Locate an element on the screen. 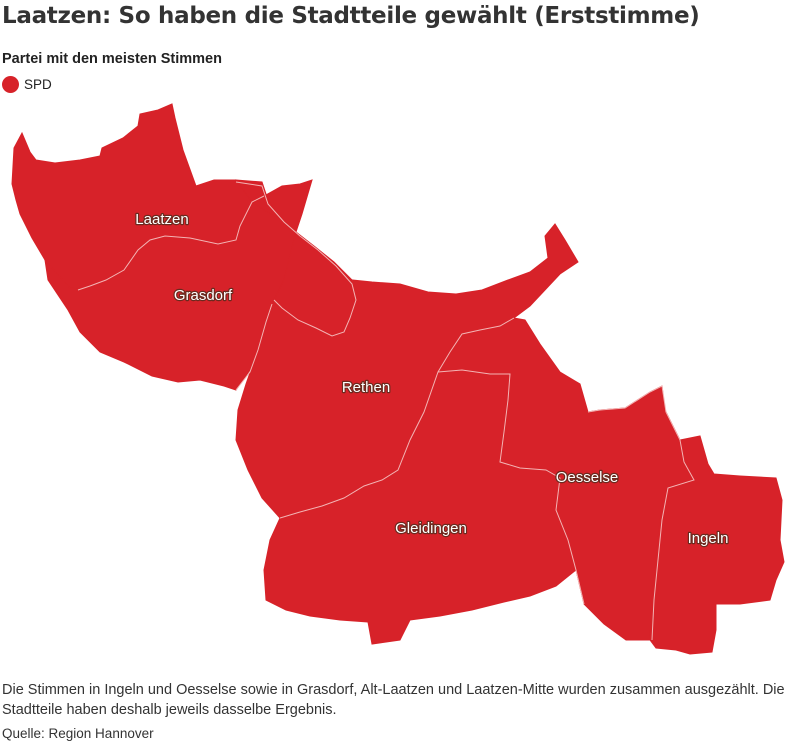 The width and height of the screenshot is (800, 750). legend: SPD is located at coordinates (27, 84).